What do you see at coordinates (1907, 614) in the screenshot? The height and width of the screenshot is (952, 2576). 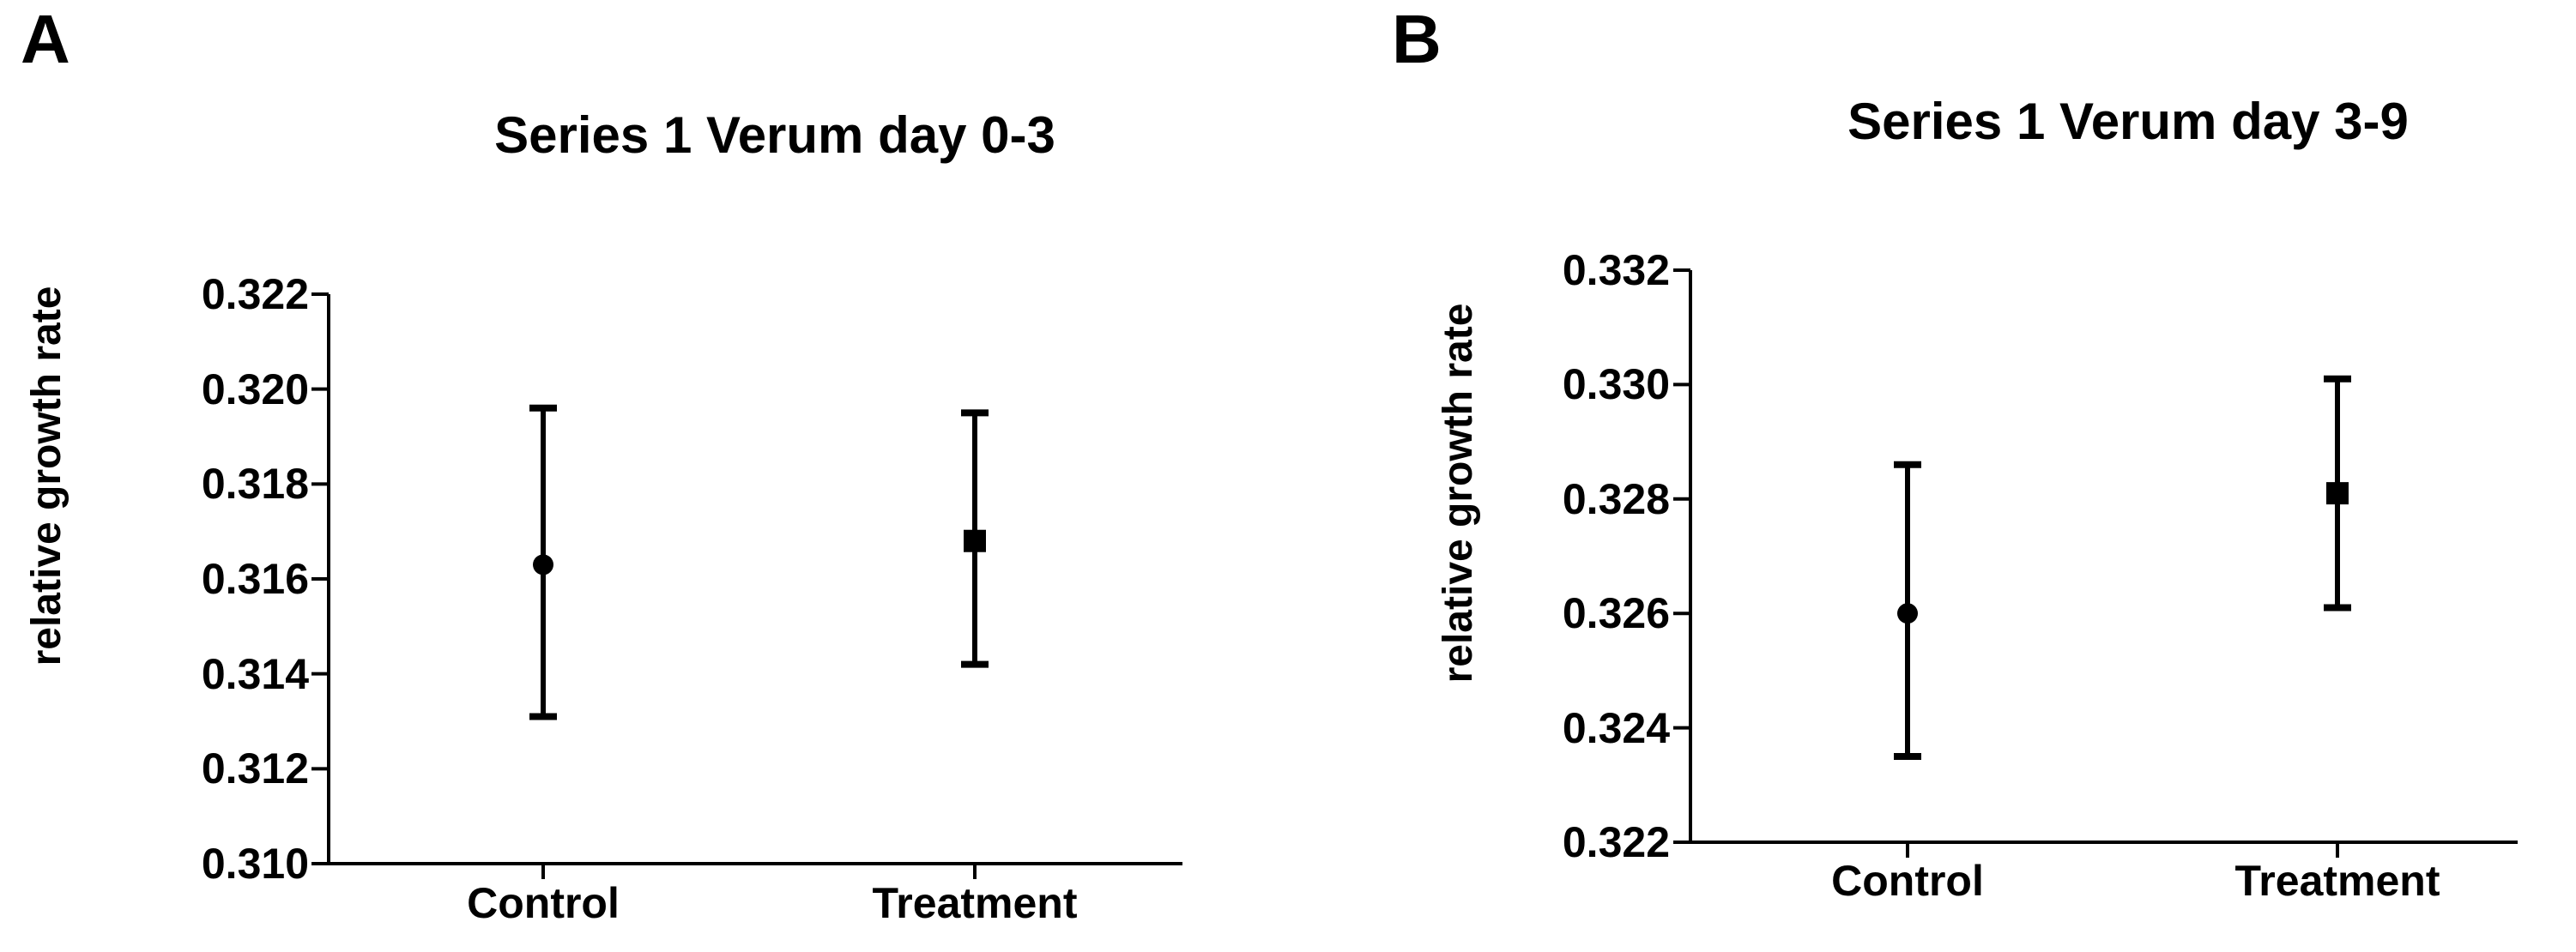 I see `panel-b-data-point-circle-control` at bounding box center [1907, 614].